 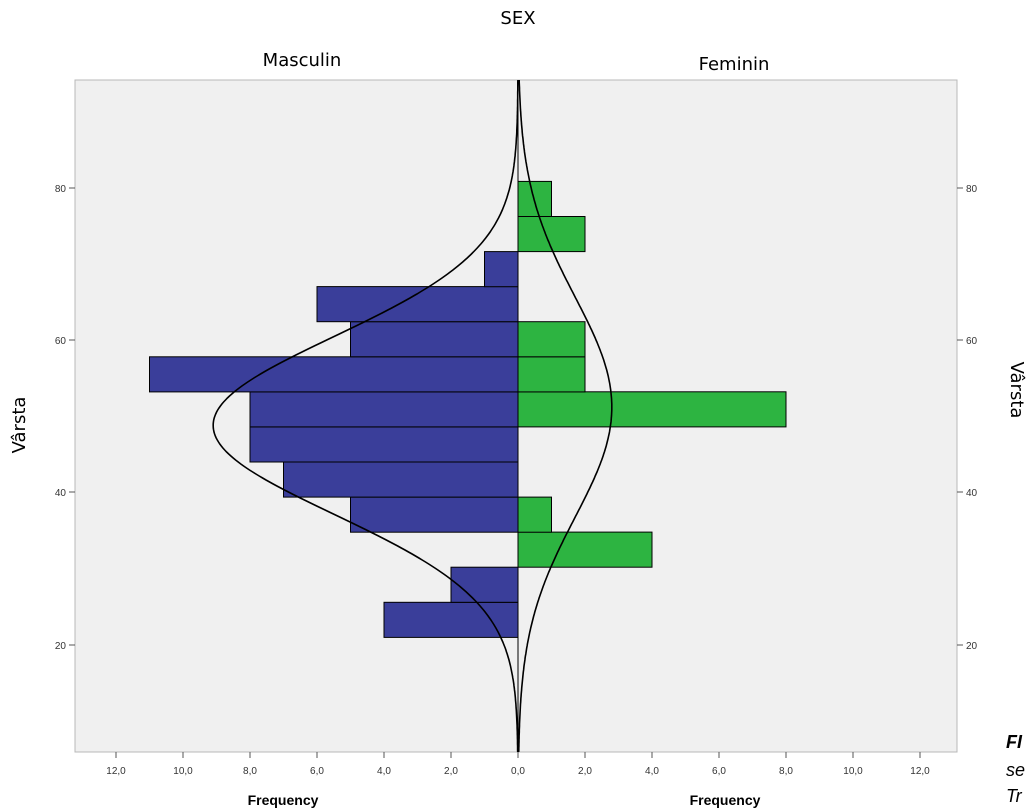 I want to click on y-axis-label-left: Vârsta, so click(x=19, y=425).